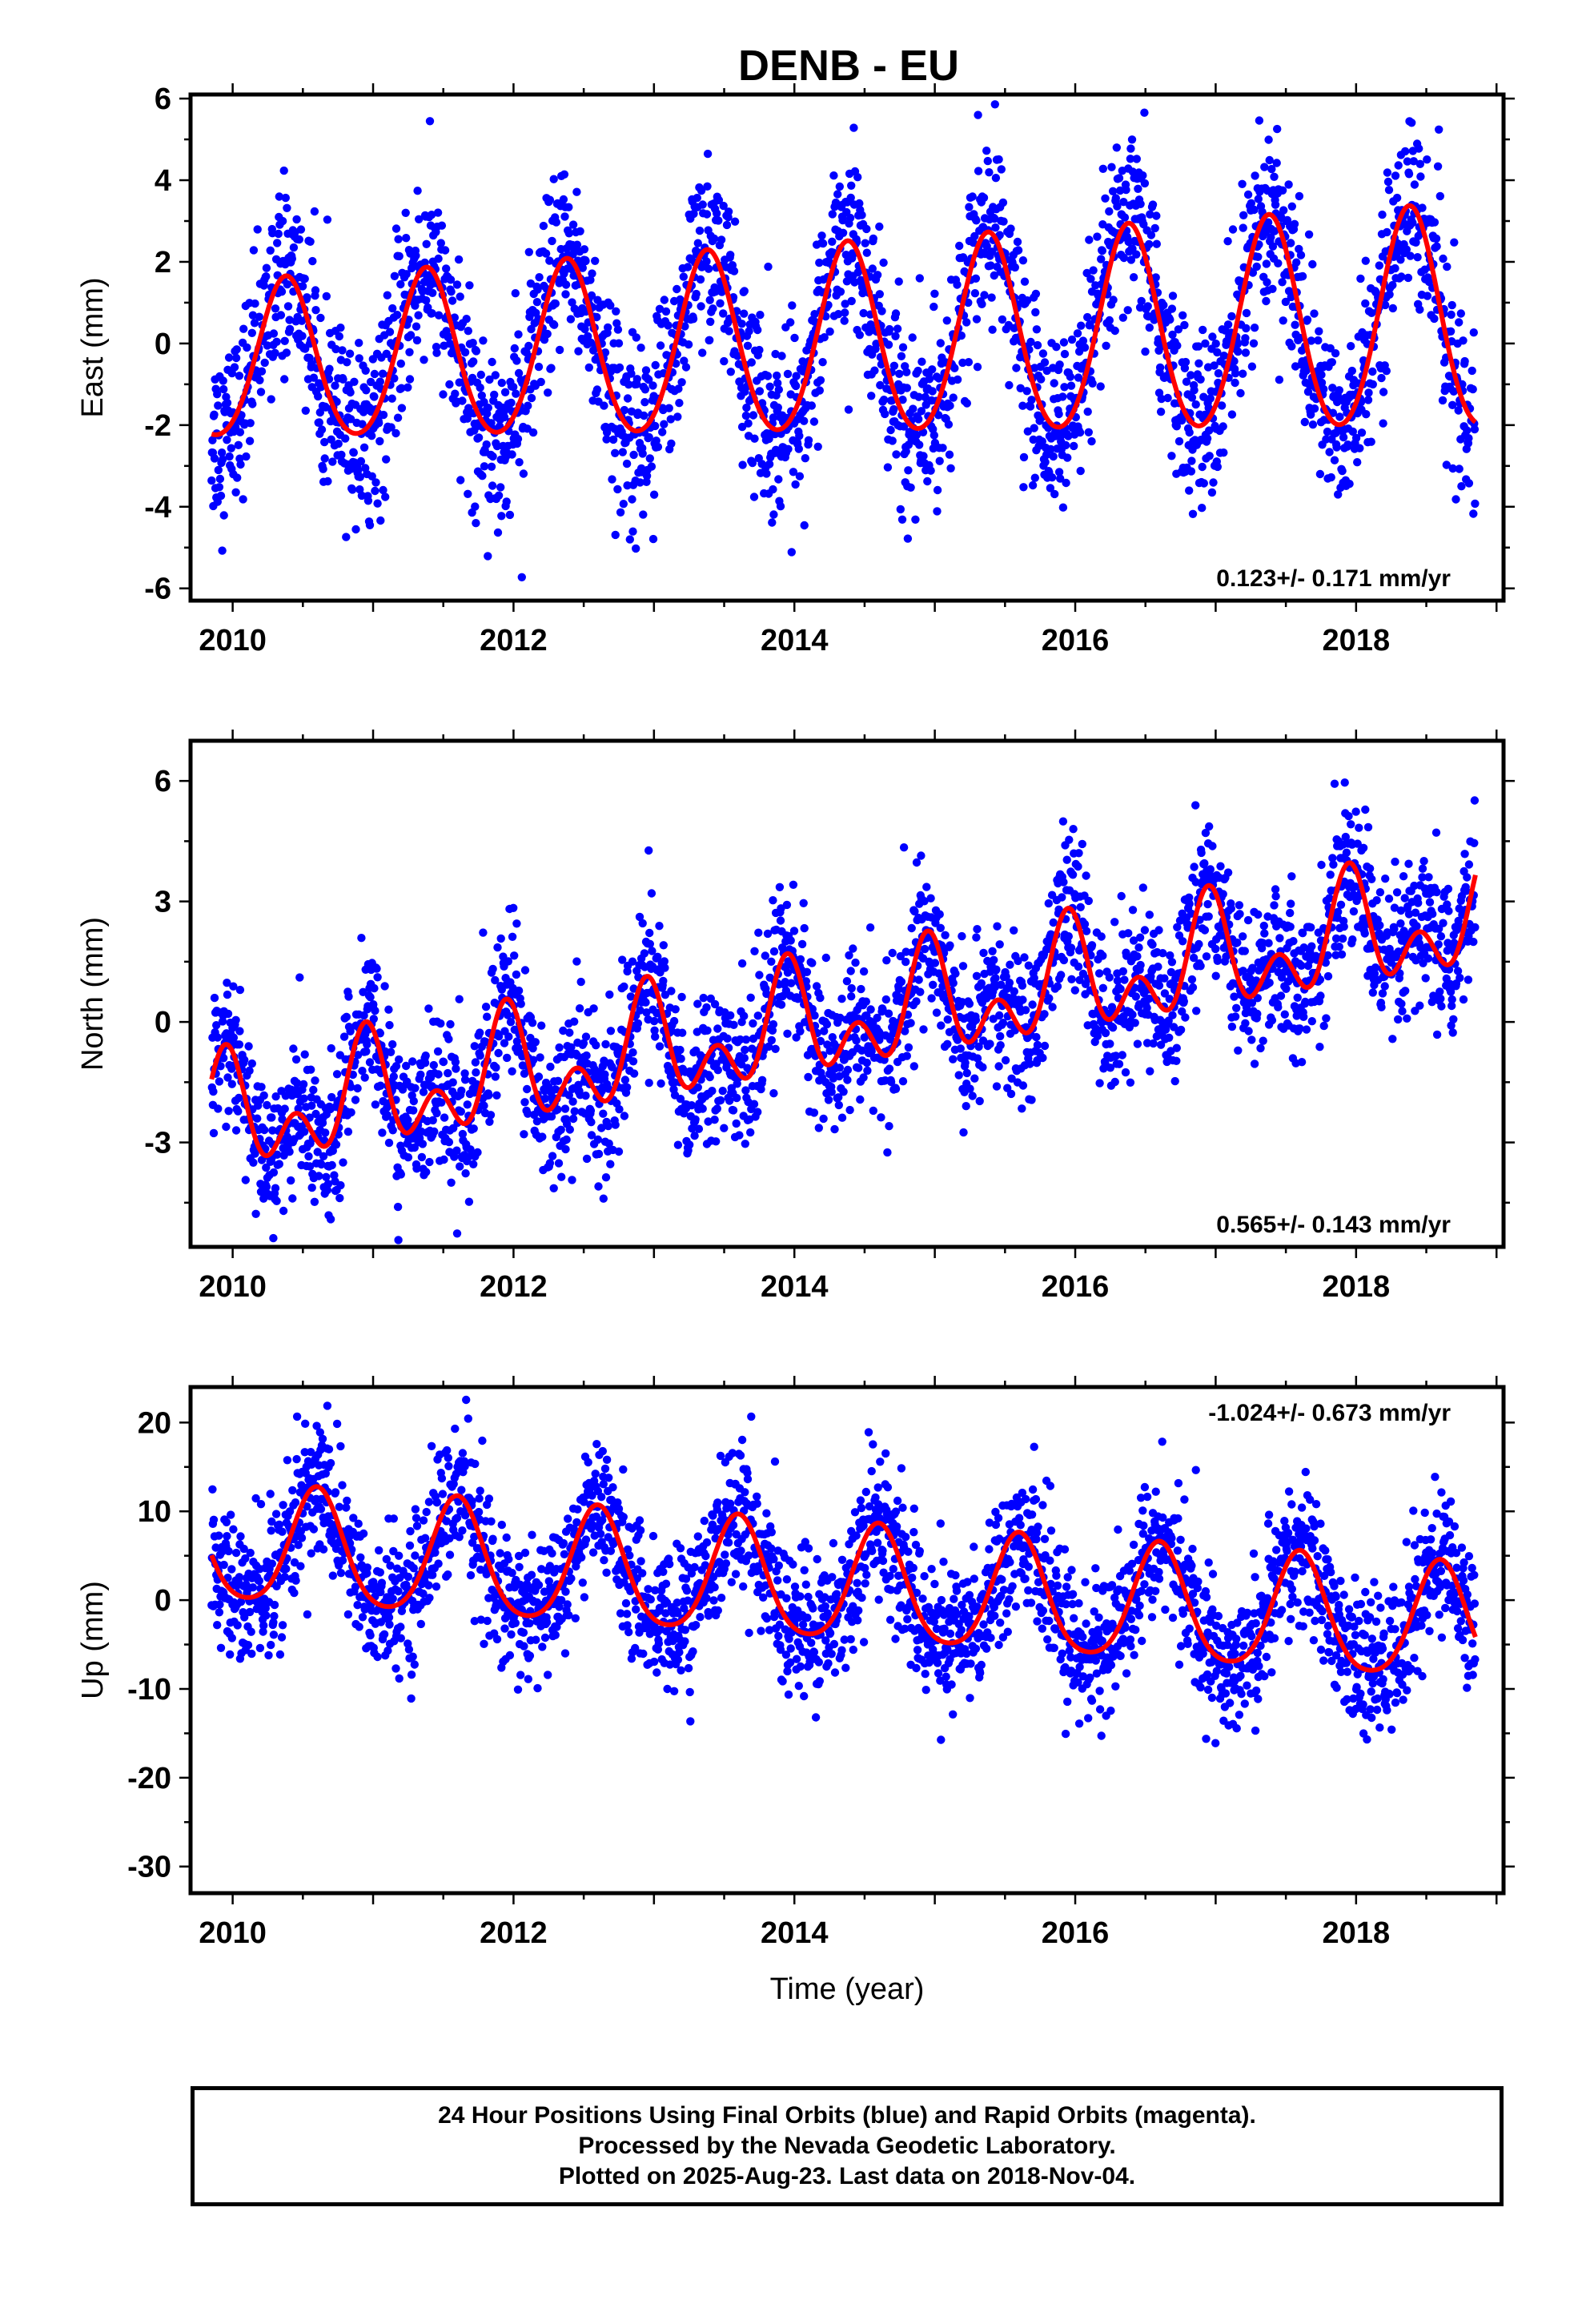 This screenshot has height=2324, width=1582. Describe the element at coordinates (157, 590) in the screenshot. I see `y-tick-label: -6` at that location.